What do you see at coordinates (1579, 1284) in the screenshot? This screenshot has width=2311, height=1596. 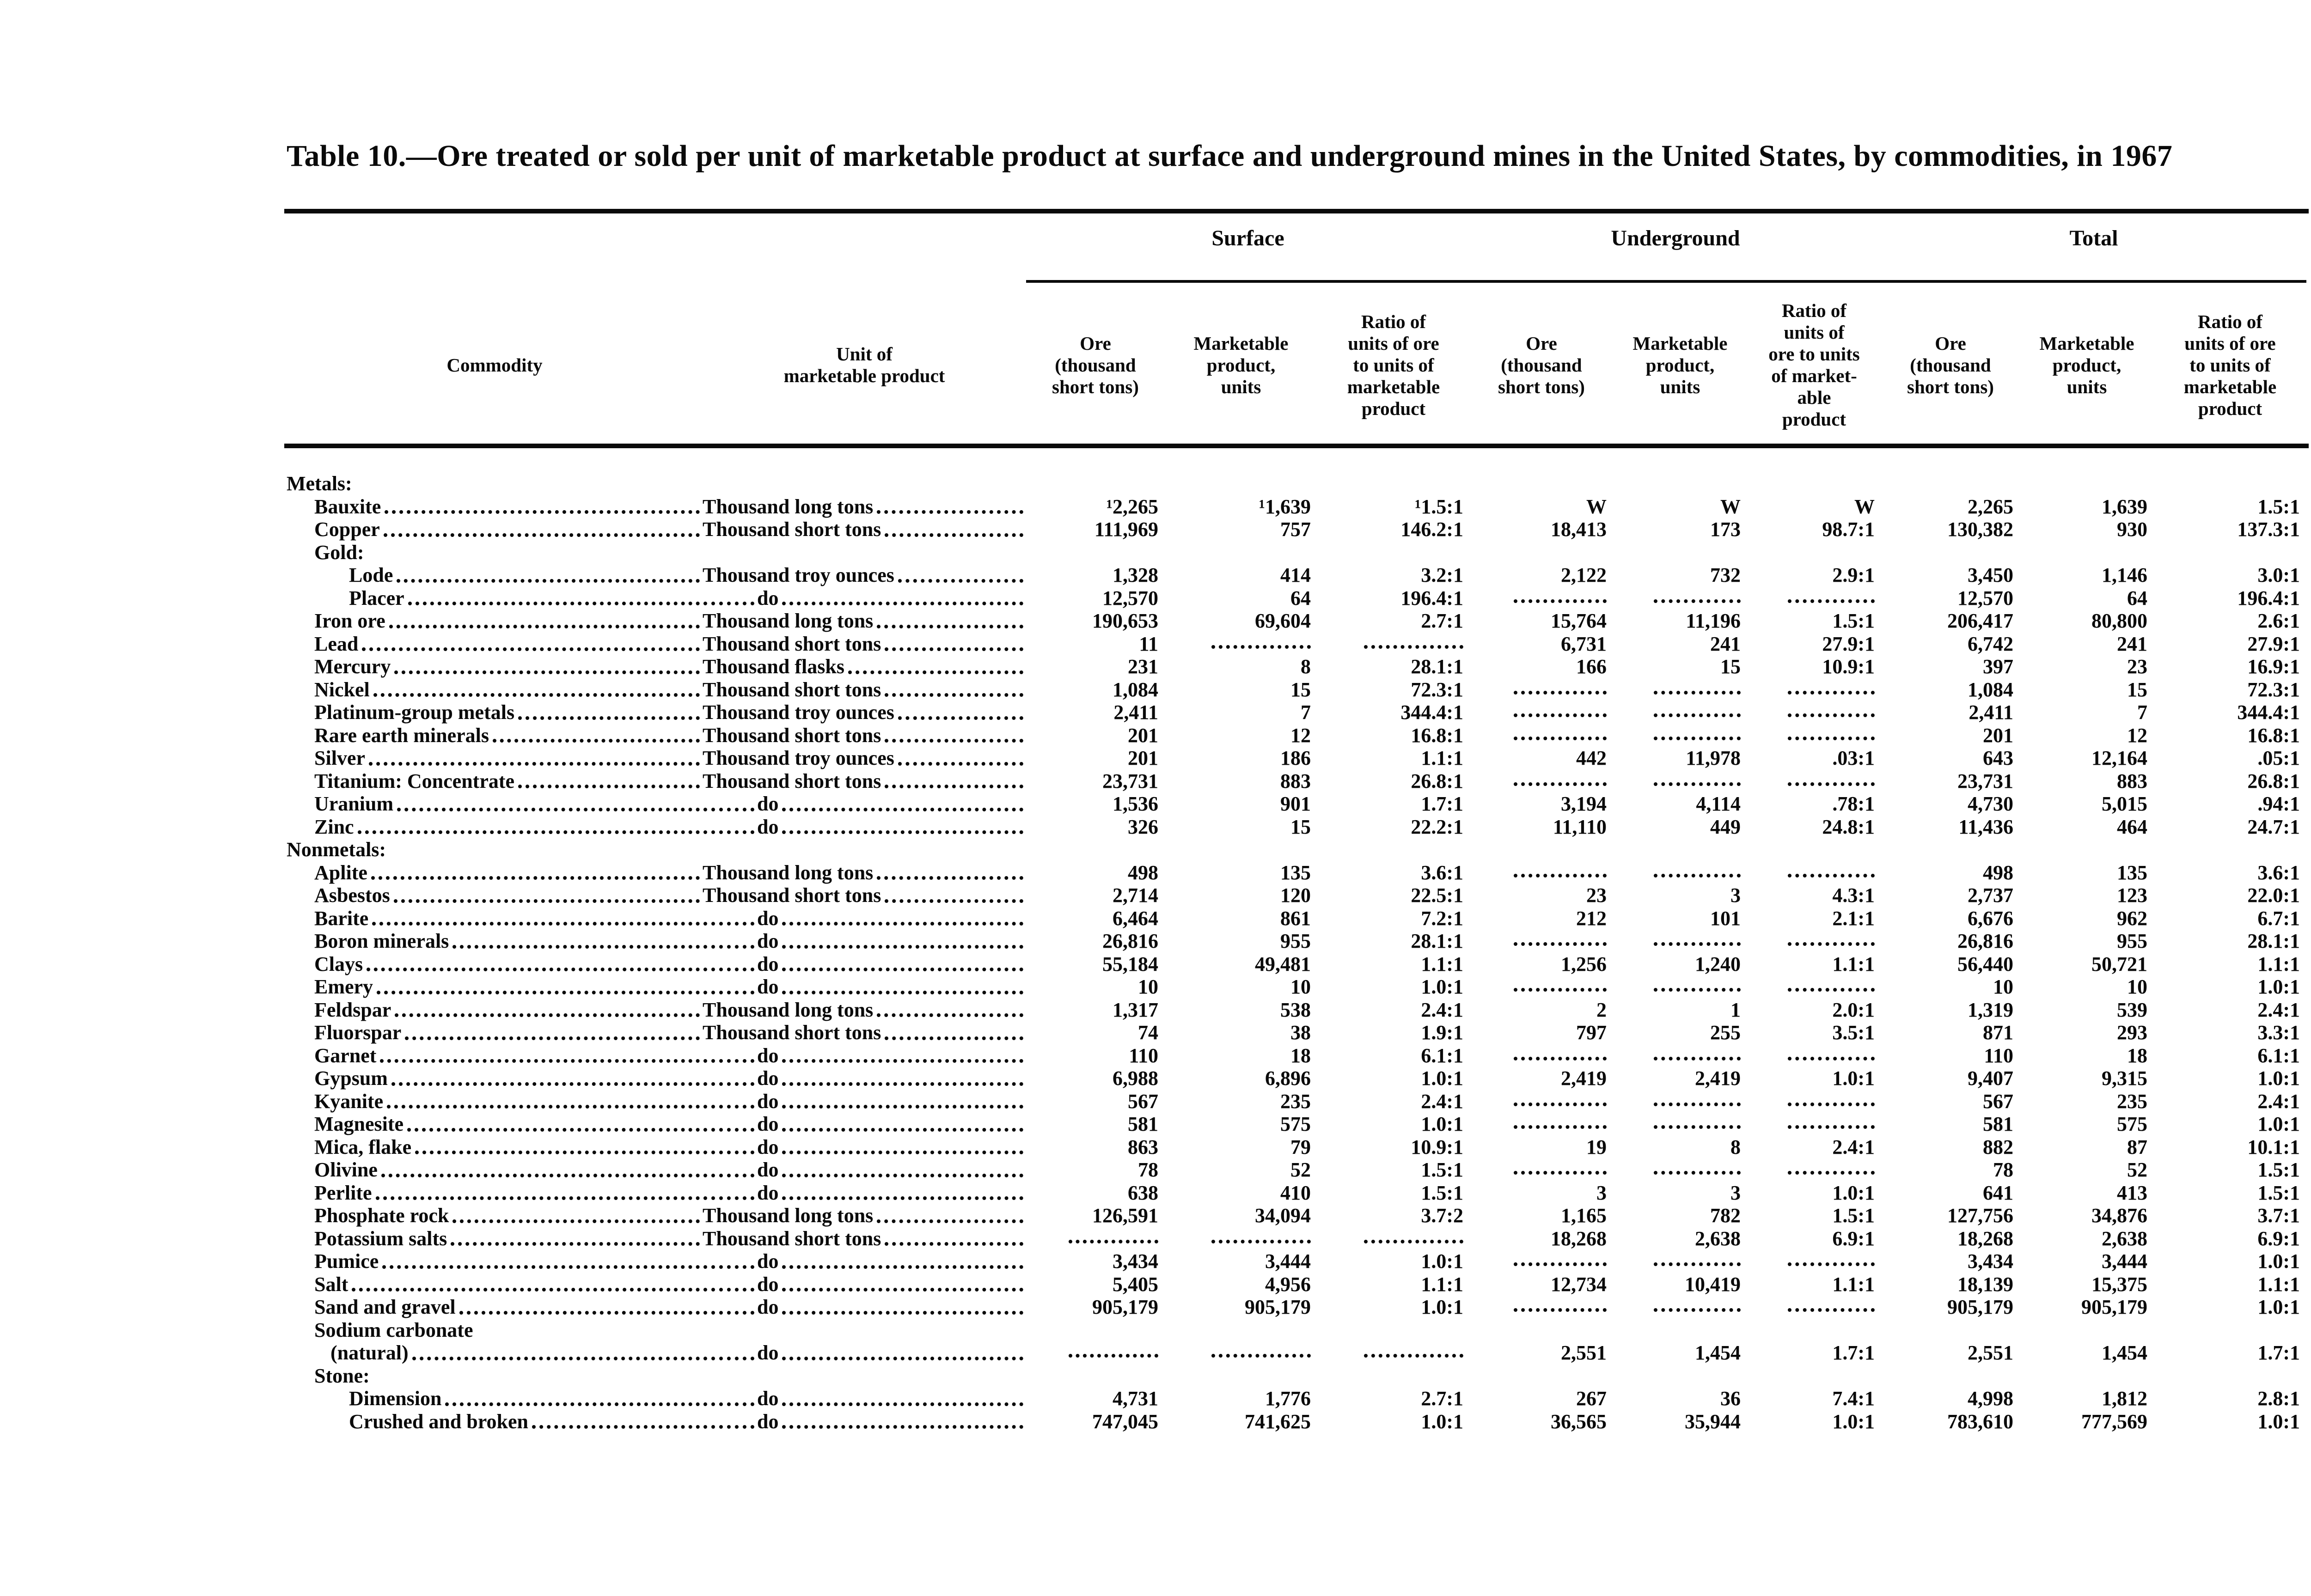 I see `value-cell-underground-ore: 12,734` at bounding box center [1579, 1284].